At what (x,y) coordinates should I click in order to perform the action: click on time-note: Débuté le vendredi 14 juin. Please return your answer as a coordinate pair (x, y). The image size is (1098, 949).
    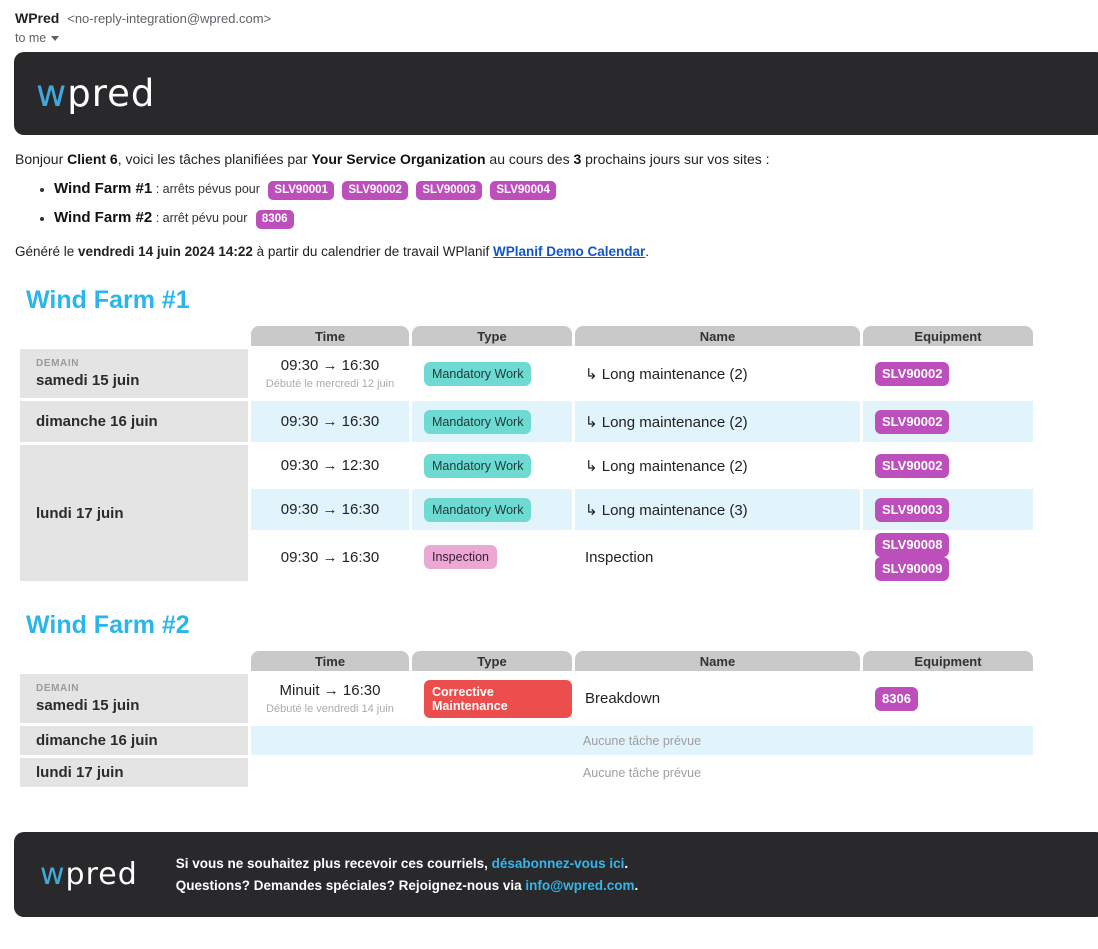
    Looking at the image, I should click on (330, 709).